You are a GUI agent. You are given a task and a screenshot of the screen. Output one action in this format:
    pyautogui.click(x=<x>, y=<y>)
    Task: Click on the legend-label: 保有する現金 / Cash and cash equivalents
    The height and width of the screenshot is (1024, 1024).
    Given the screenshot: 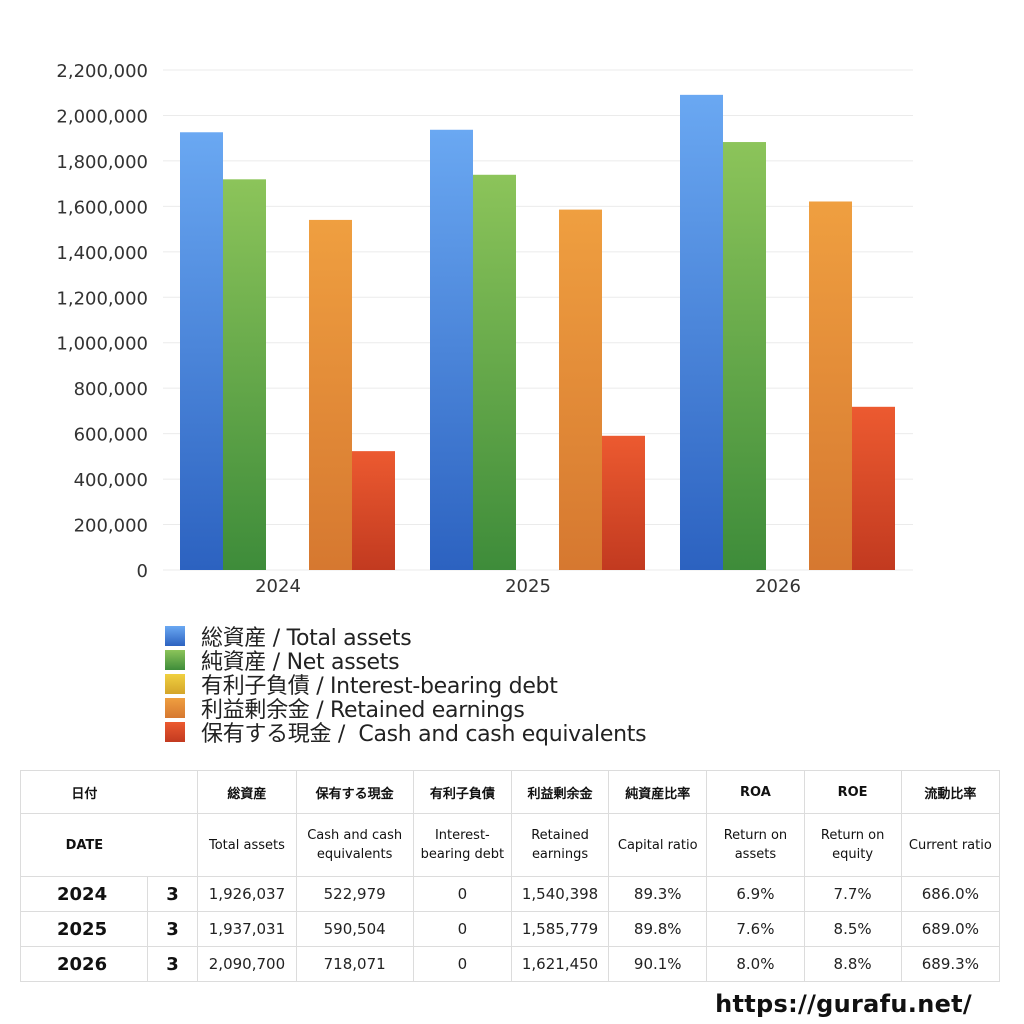 What is the action you would take?
    pyautogui.click(x=424, y=734)
    